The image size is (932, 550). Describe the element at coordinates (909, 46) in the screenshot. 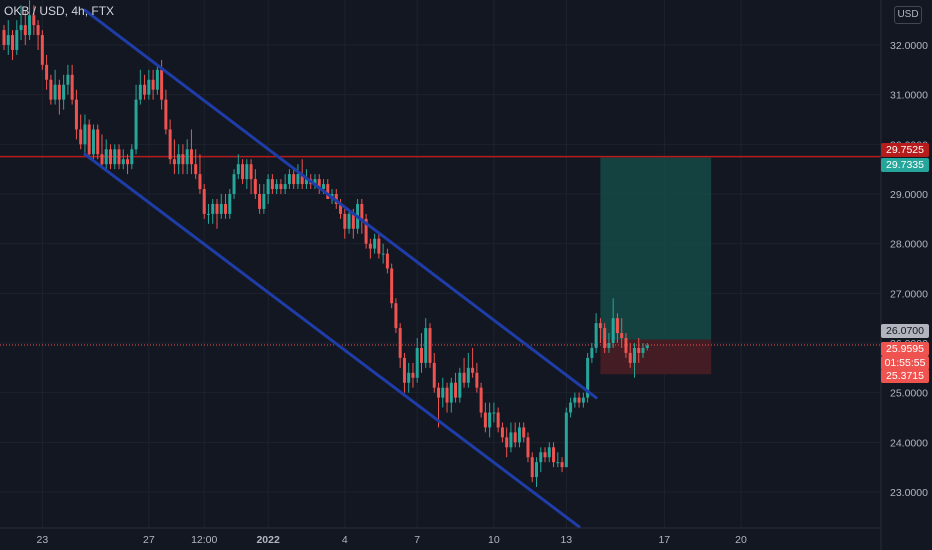

I see `y-tick-label: 32.0000` at that location.